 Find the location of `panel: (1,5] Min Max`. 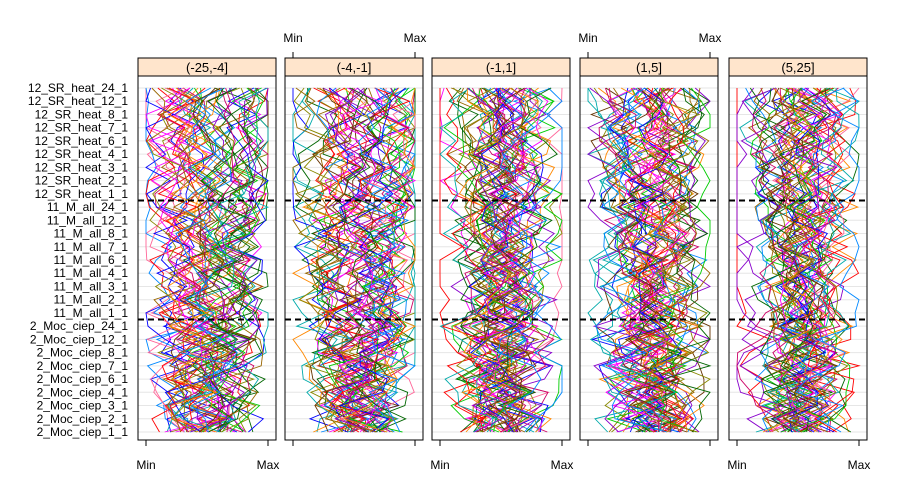

panel: (1,5] Min Max is located at coordinates (649, 238).